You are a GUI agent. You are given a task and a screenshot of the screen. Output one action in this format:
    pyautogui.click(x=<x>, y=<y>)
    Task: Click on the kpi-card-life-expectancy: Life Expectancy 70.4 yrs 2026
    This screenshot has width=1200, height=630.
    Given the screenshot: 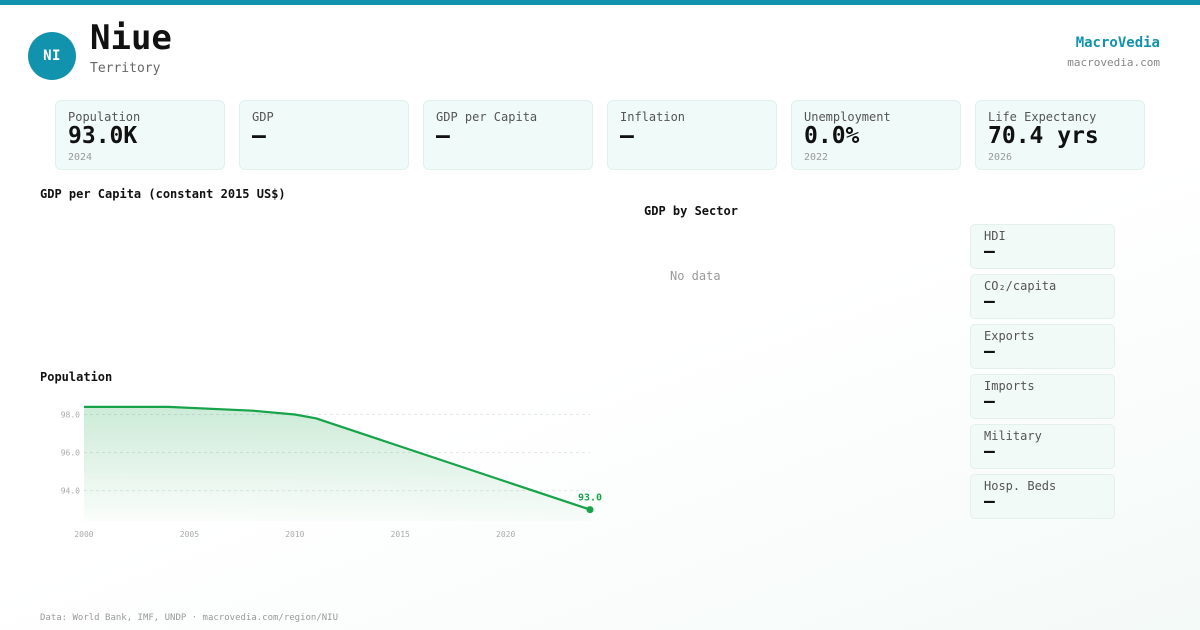 What is the action you would take?
    pyautogui.click(x=1060, y=135)
    